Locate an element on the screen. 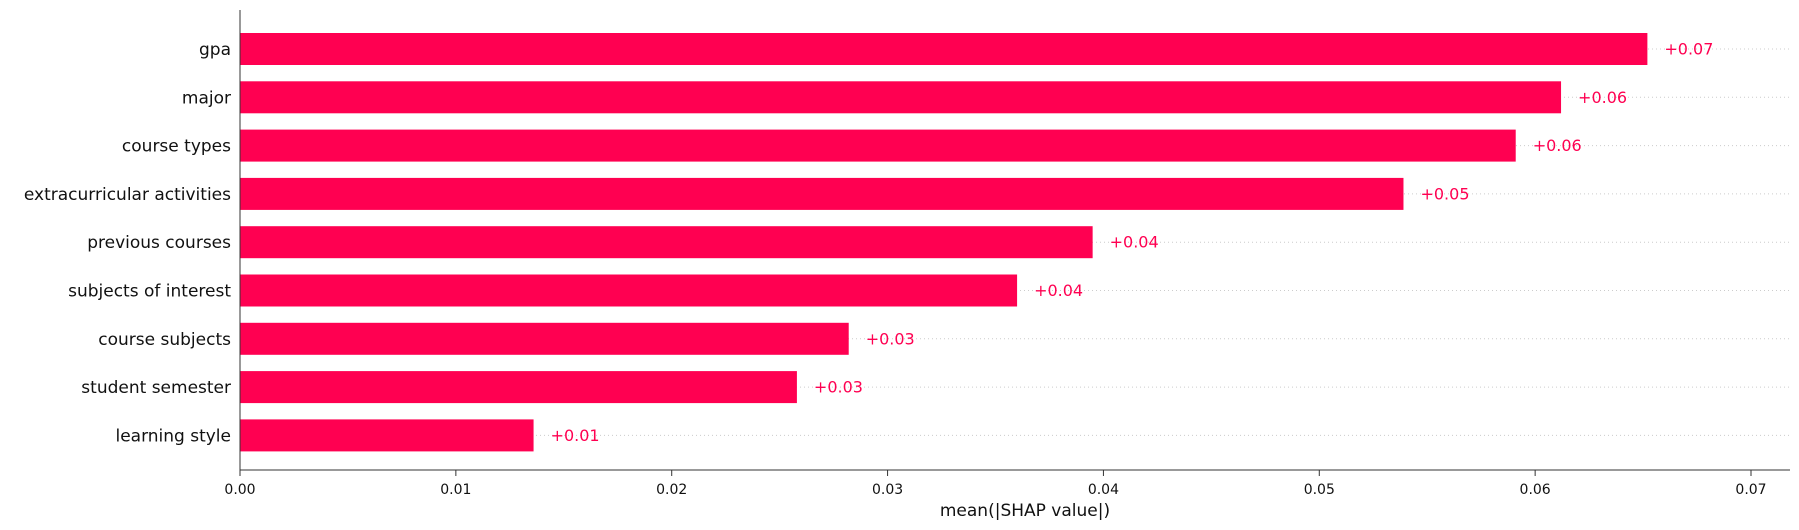  bar-subjects-of-interest is located at coordinates (629, 290).